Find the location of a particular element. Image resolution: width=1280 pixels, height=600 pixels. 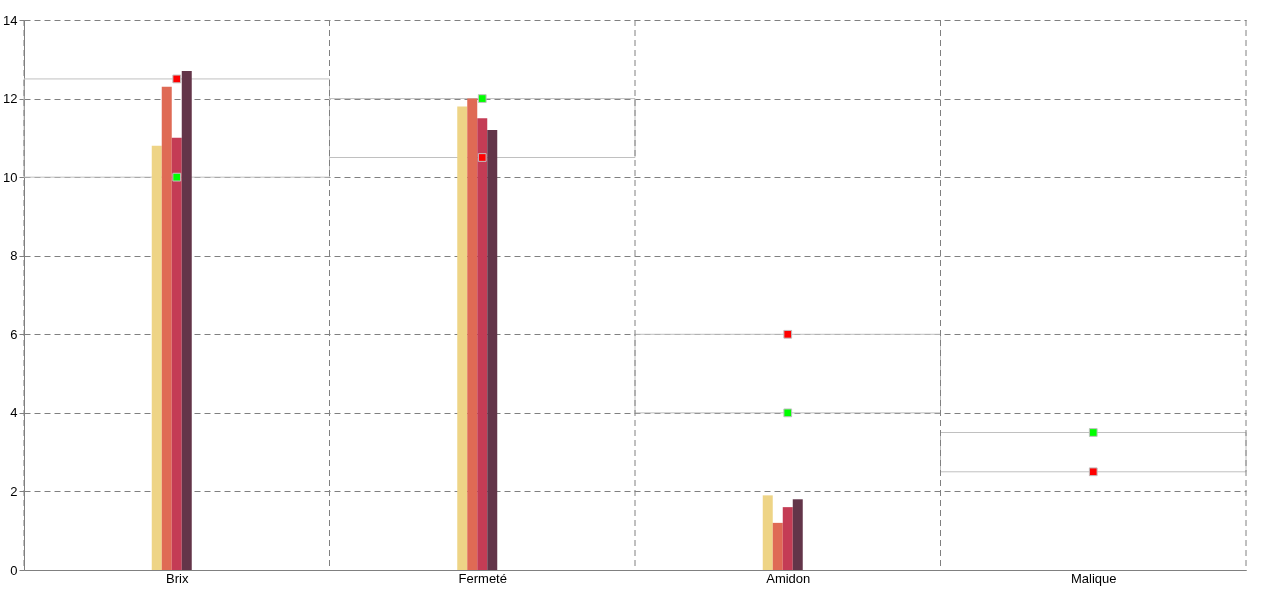

x-tick-label: Amidon is located at coordinates (788, 578).